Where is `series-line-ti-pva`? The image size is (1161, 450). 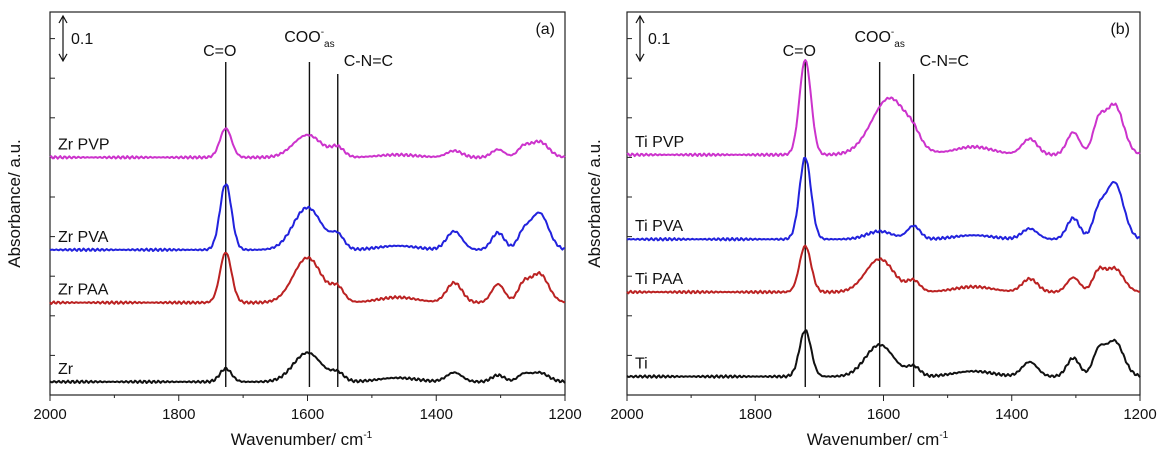
series-line-ti-pva is located at coordinates (883, 199).